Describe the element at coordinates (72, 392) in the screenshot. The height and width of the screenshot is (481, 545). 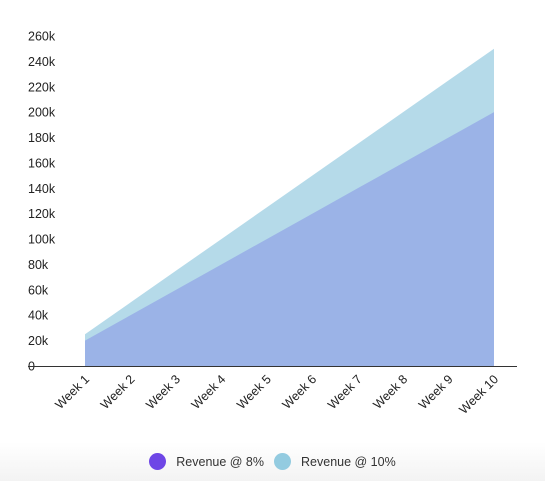
I see `x-tick-label: Week 1` at that location.